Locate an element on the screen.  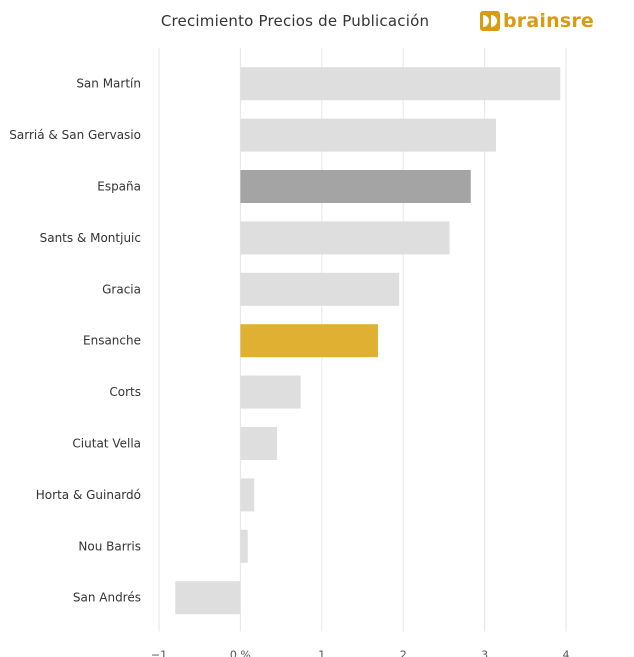
category-label: Sarriá & San Gervasio is located at coordinates (75, 135).